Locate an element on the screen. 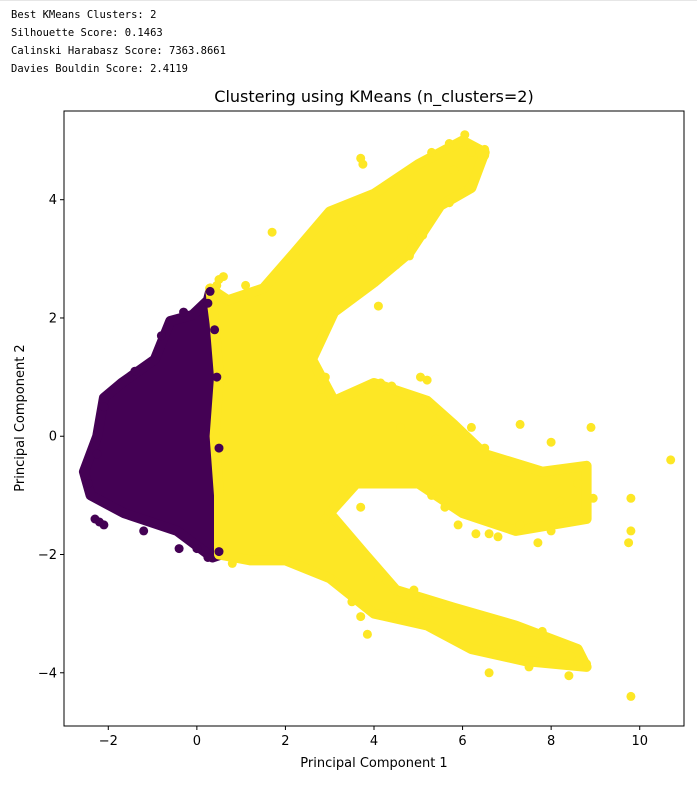 This screenshot has height=791, width=697. y-axis-ticks: −4 −2 0 2 4 is located at coordinates (51, 437).